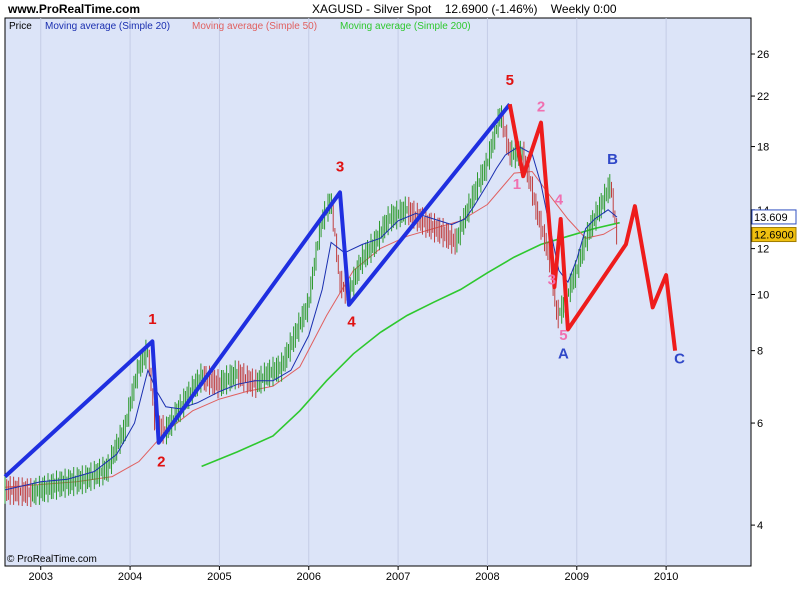 The image size is (800, 600). Describe the element at coordinates (763, 55) in the screenshot. I see `y-tick-label: 26` at that location.